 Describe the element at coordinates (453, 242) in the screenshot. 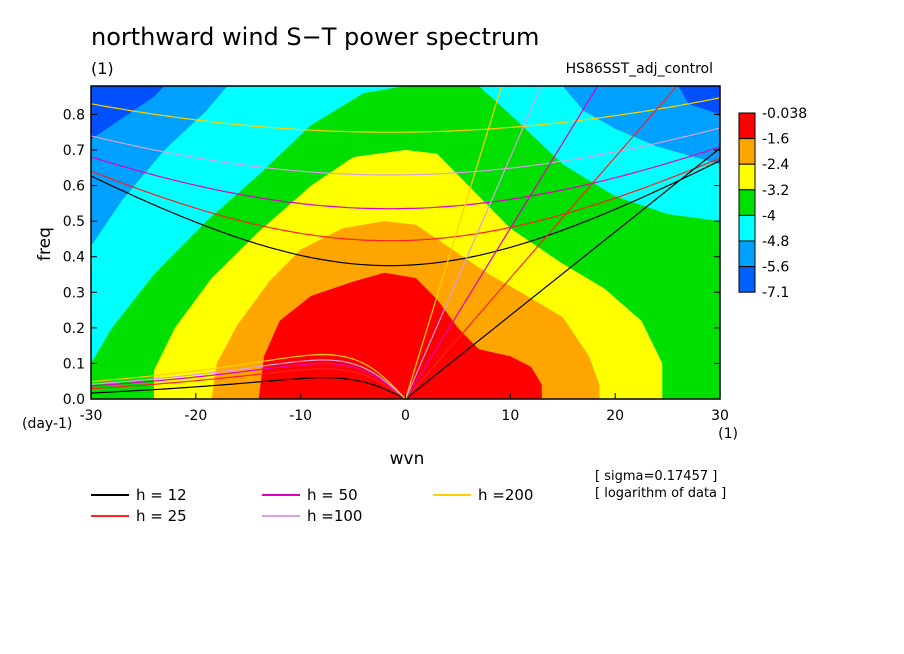

I see `kelvin-line-h200` at that location.